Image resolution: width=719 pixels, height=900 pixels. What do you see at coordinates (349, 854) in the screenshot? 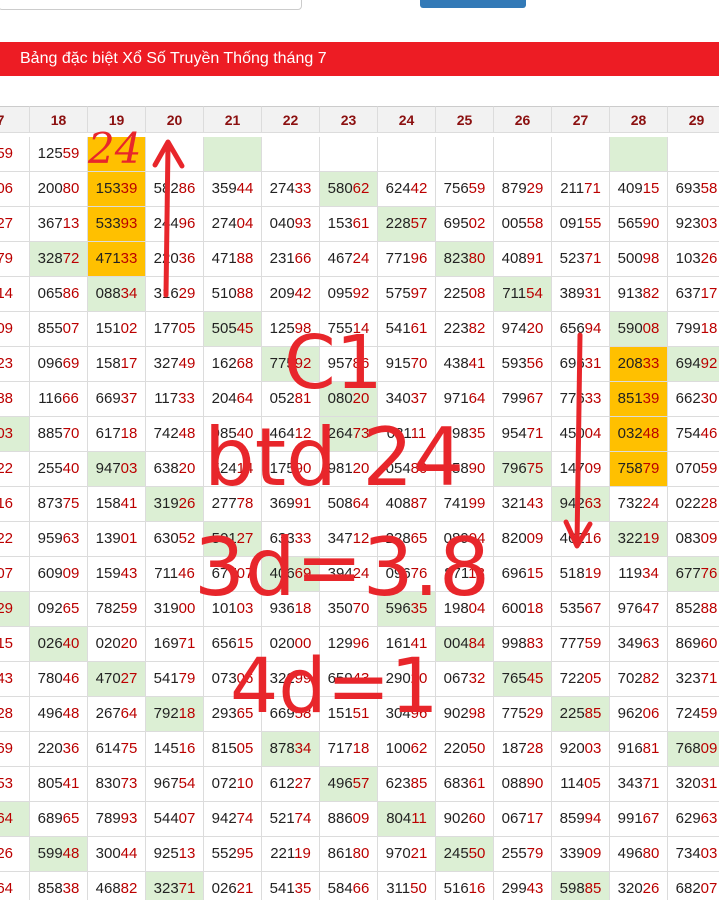
I see `result-cell: 86180` at bounding box center [349, 854].